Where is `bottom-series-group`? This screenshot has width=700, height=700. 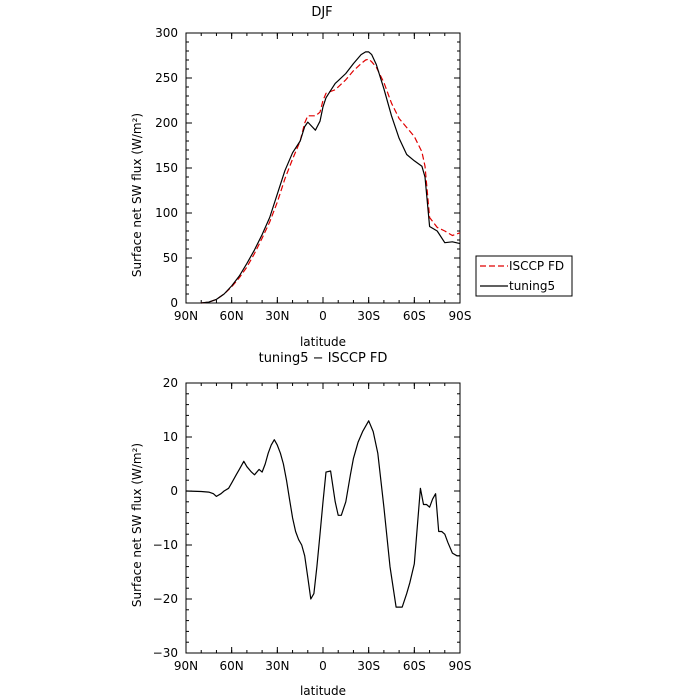 bottom-series-group is located at coordinates (322, 514).